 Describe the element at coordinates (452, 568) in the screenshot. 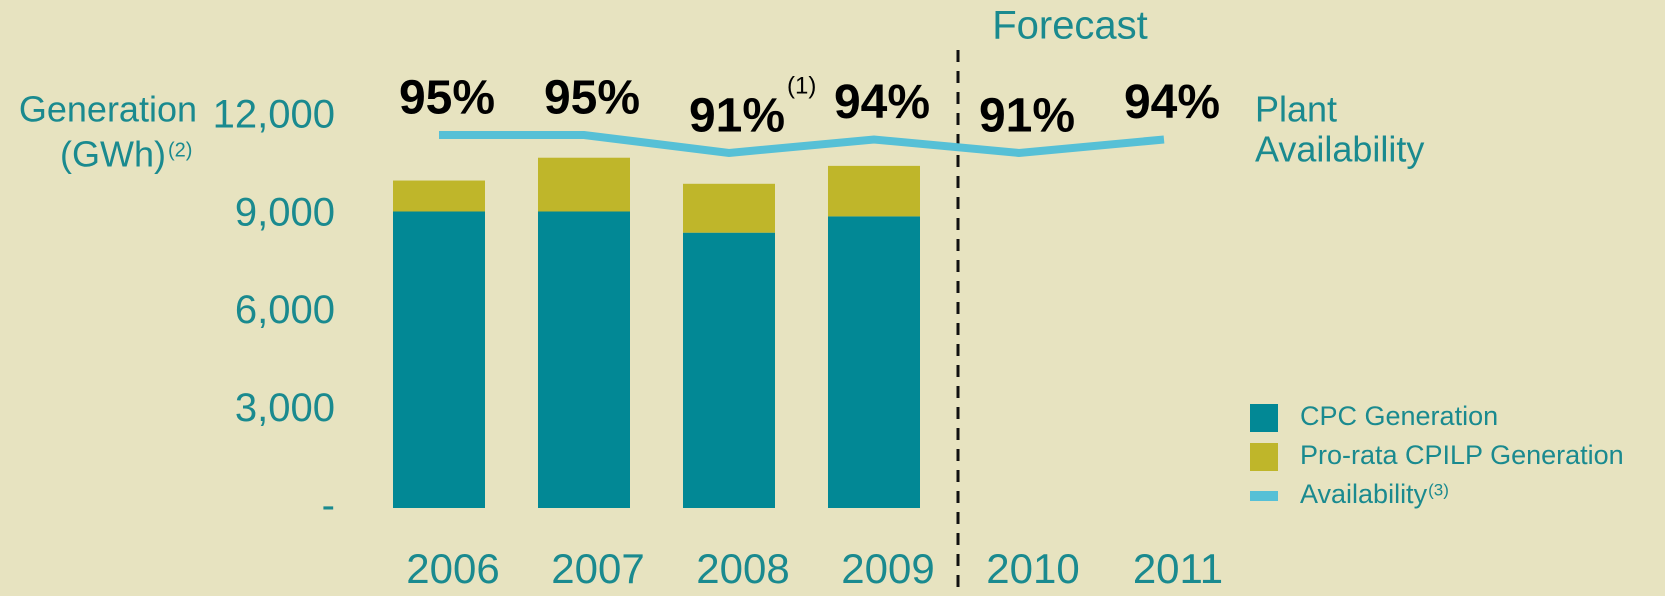

I see `x-tick-label: 2006` at that location.